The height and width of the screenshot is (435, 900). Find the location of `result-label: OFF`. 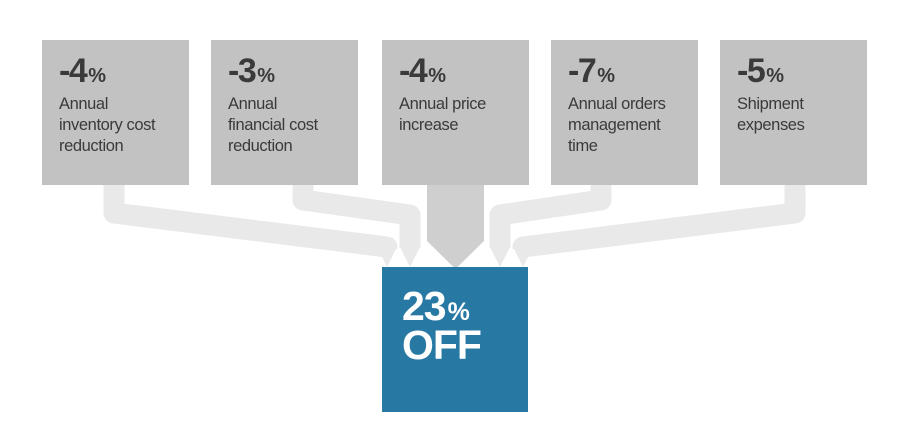

result-label: OFF is located at coordinates (442, 345).